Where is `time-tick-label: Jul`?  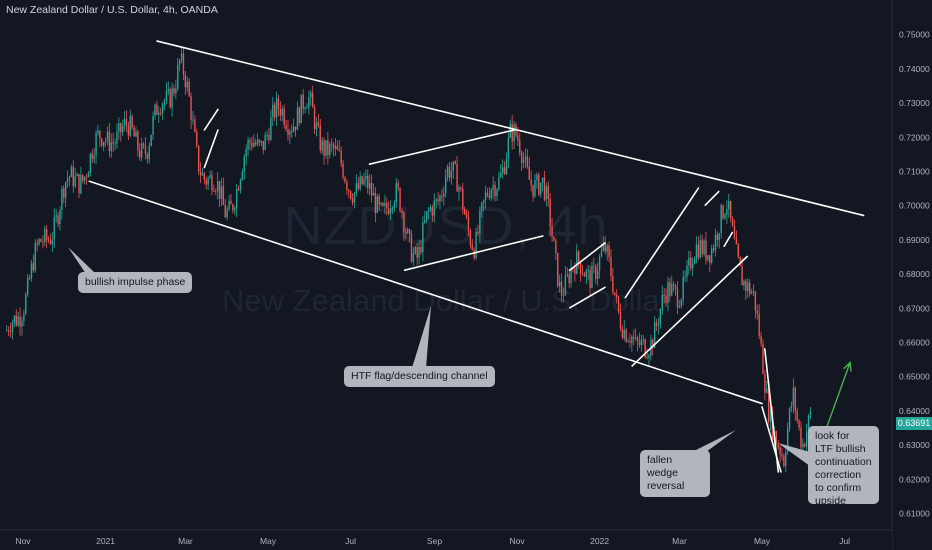
time-tick-label: Jul is located at coordinates (350, 541).